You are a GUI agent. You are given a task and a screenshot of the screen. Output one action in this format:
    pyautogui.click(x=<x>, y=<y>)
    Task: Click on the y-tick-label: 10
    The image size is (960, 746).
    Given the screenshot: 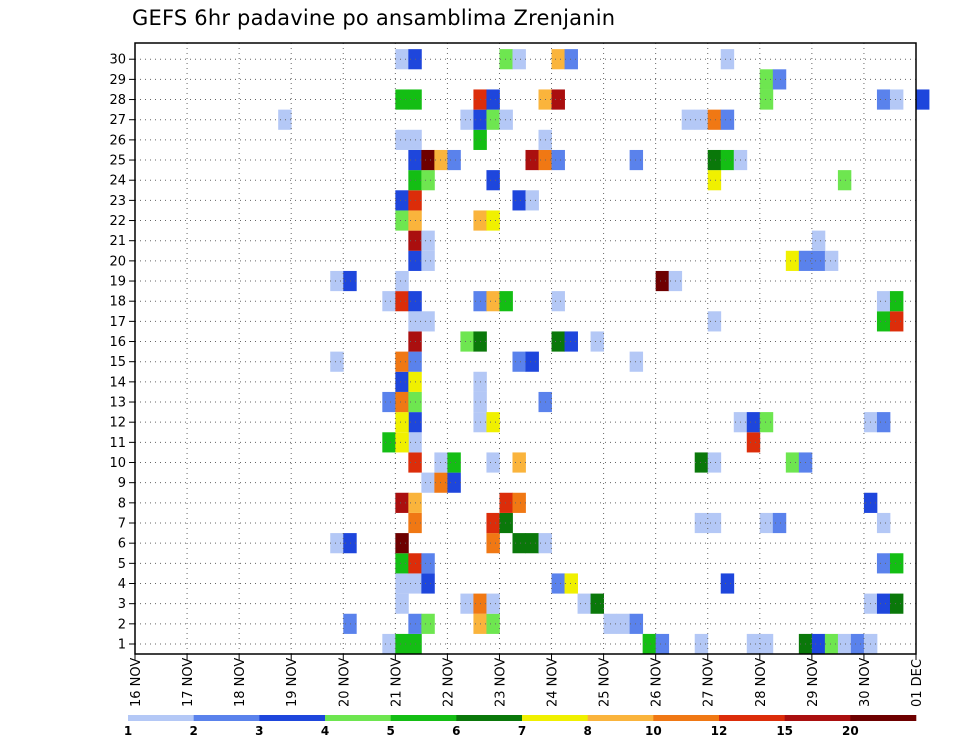 What is the action you would take?
    pyautogui.click(x=117, y=463)
    